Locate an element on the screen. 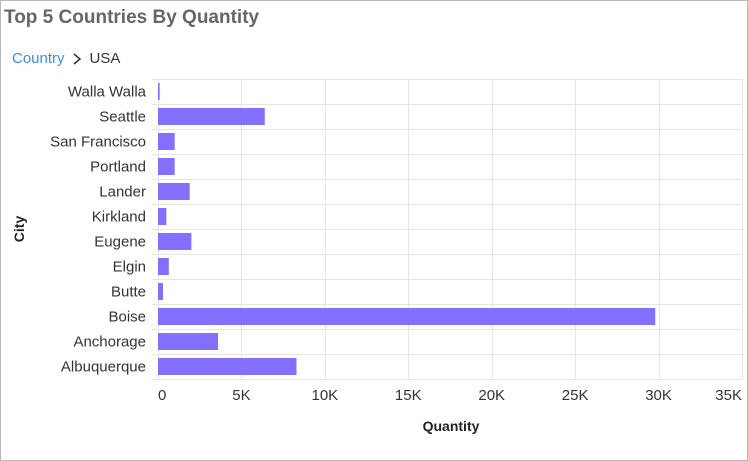 Image resolution: width=748 pixels, height=461 pixels. x-tick-label: 5K is located at coordinates (241, 395).